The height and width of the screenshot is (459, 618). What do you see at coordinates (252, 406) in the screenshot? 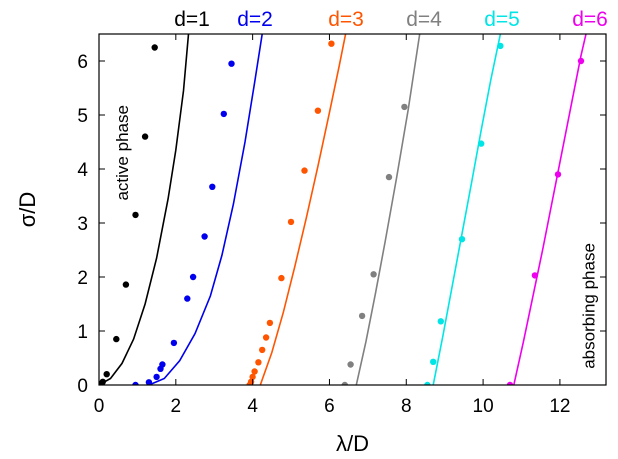
I see `x-tick-label: 4` at bounding box center [252, 406].